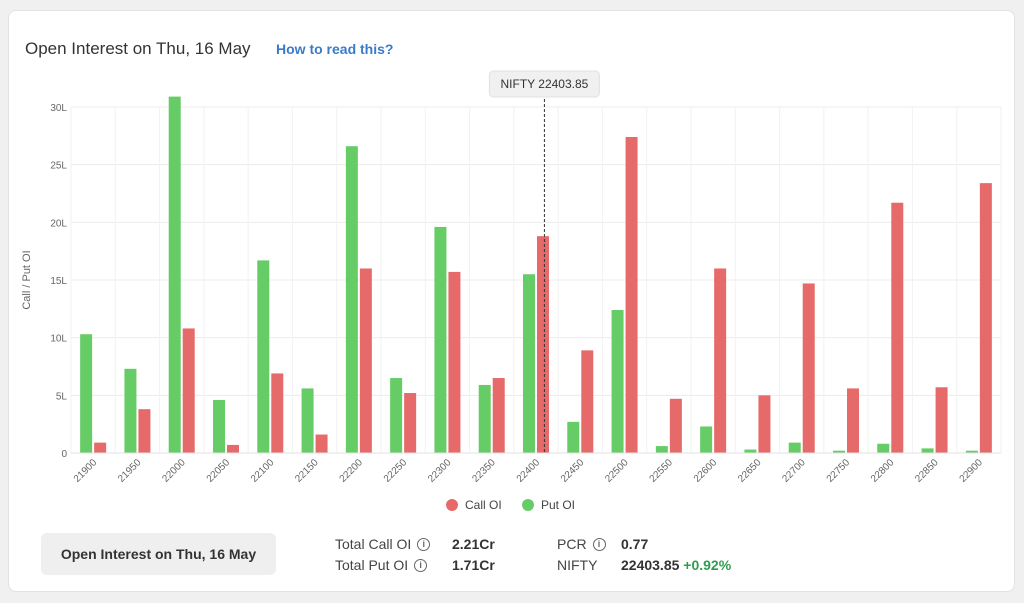 The image size is (1024, 603). Describe the element at coordinates (62, 396) in the screenshot. I see `y-tick-label: 5L` at that location.